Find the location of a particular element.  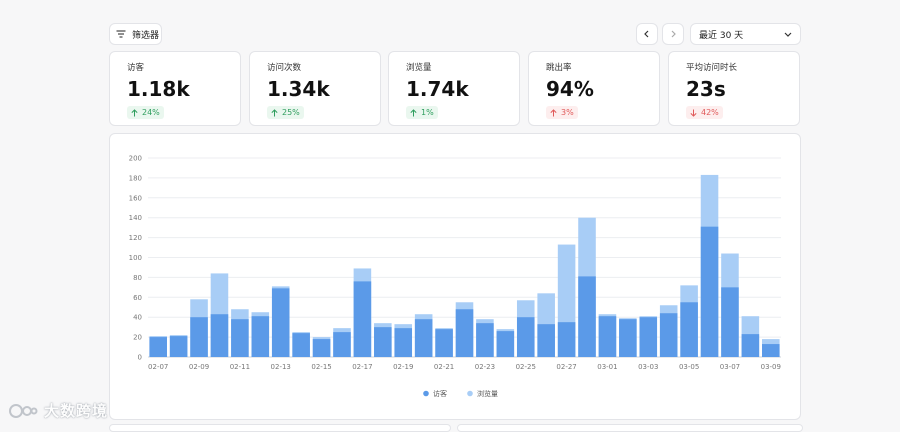

y-tick-label: 200 is located at coordinates (135, 159).